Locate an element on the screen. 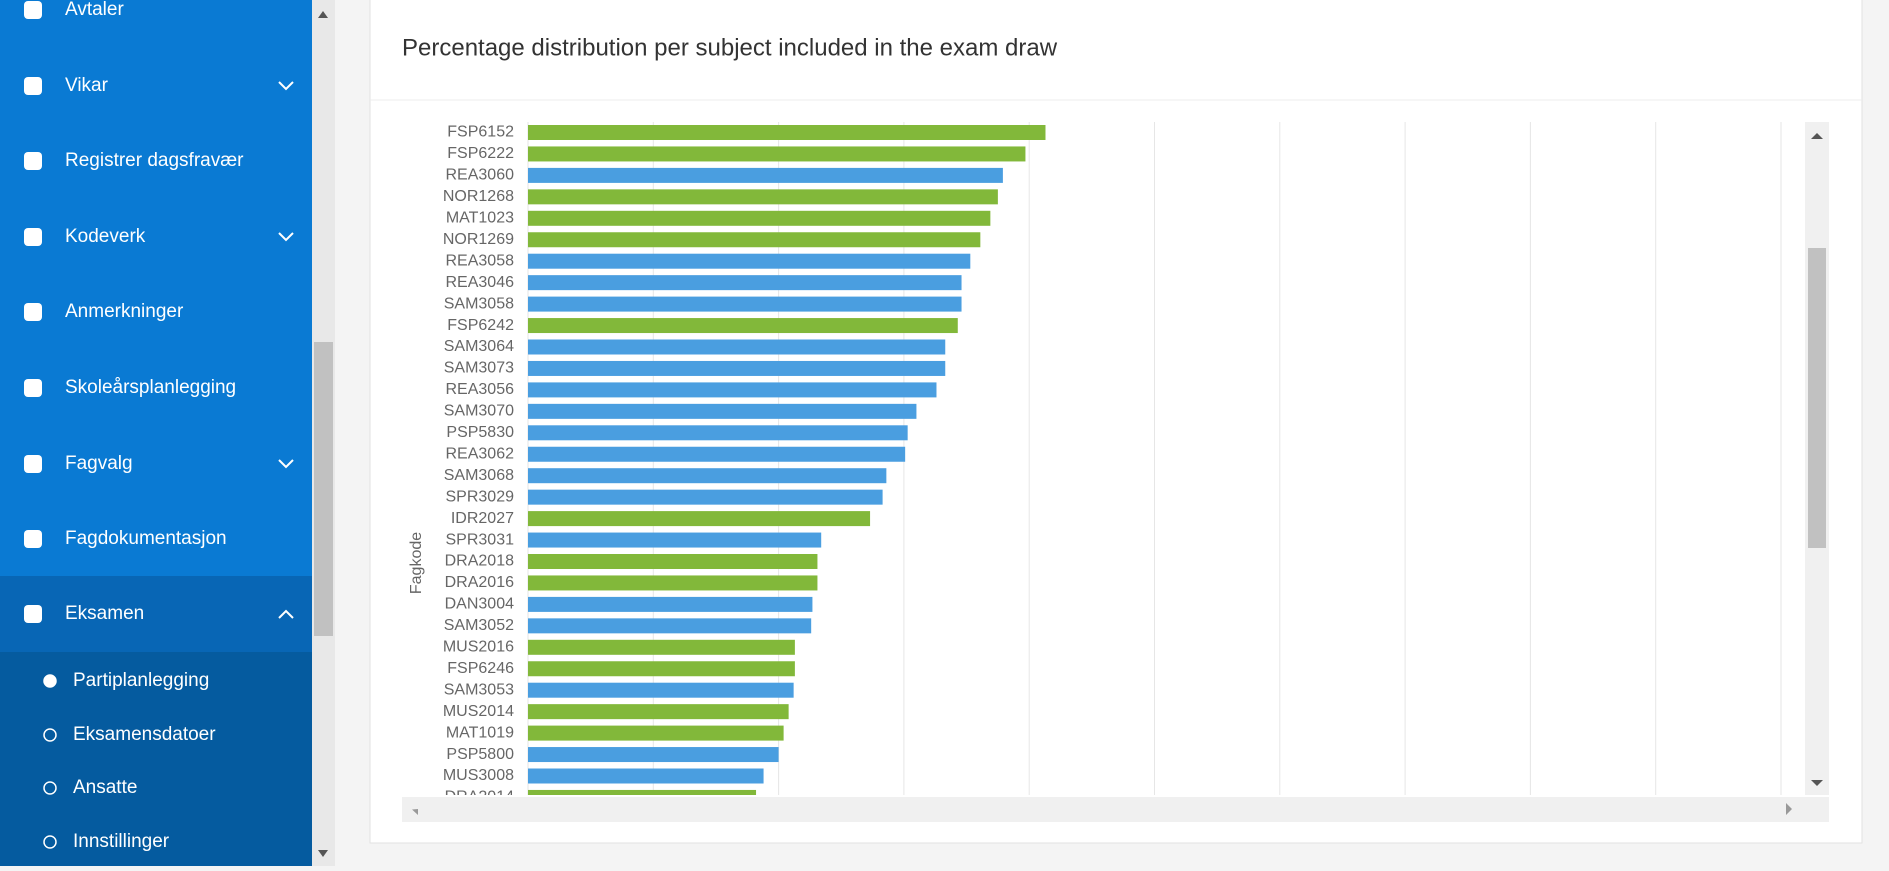 This screenshot has height=871, width=1889. menu-item: Avtaler is located at coordinates (94, 10).